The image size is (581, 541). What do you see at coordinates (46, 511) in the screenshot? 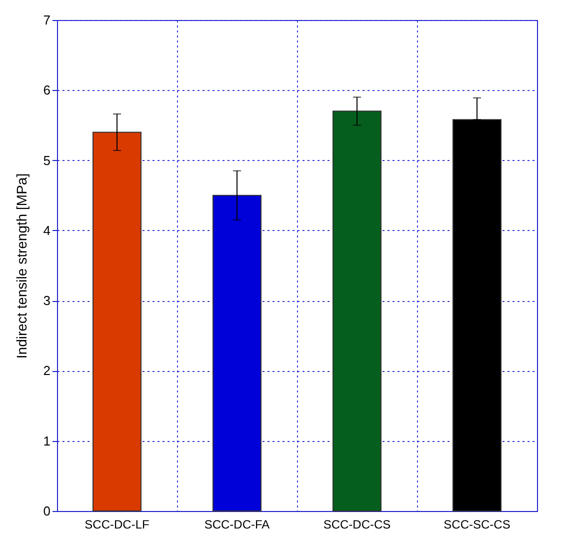
I see `y-tick-label: 0` at bounding box center [46, 511].